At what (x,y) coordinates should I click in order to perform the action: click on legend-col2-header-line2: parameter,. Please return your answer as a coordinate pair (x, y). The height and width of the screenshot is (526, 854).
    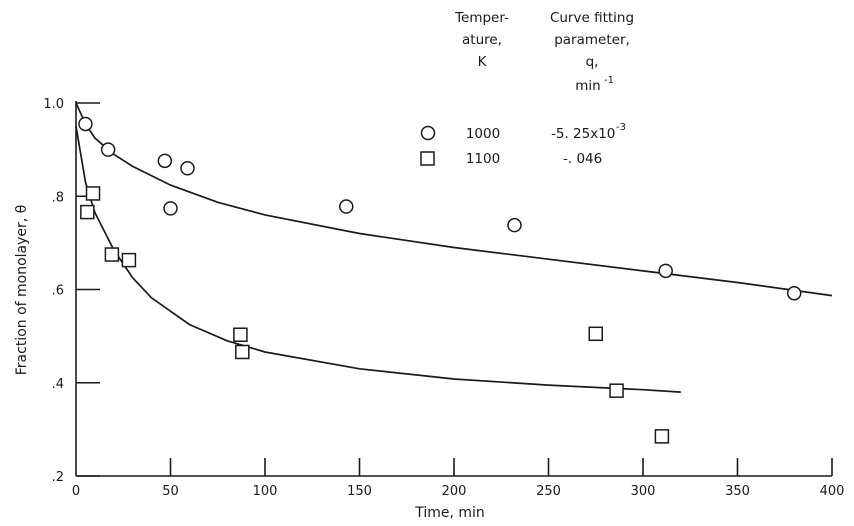
    Looking at the image, I should click on (592, 40).